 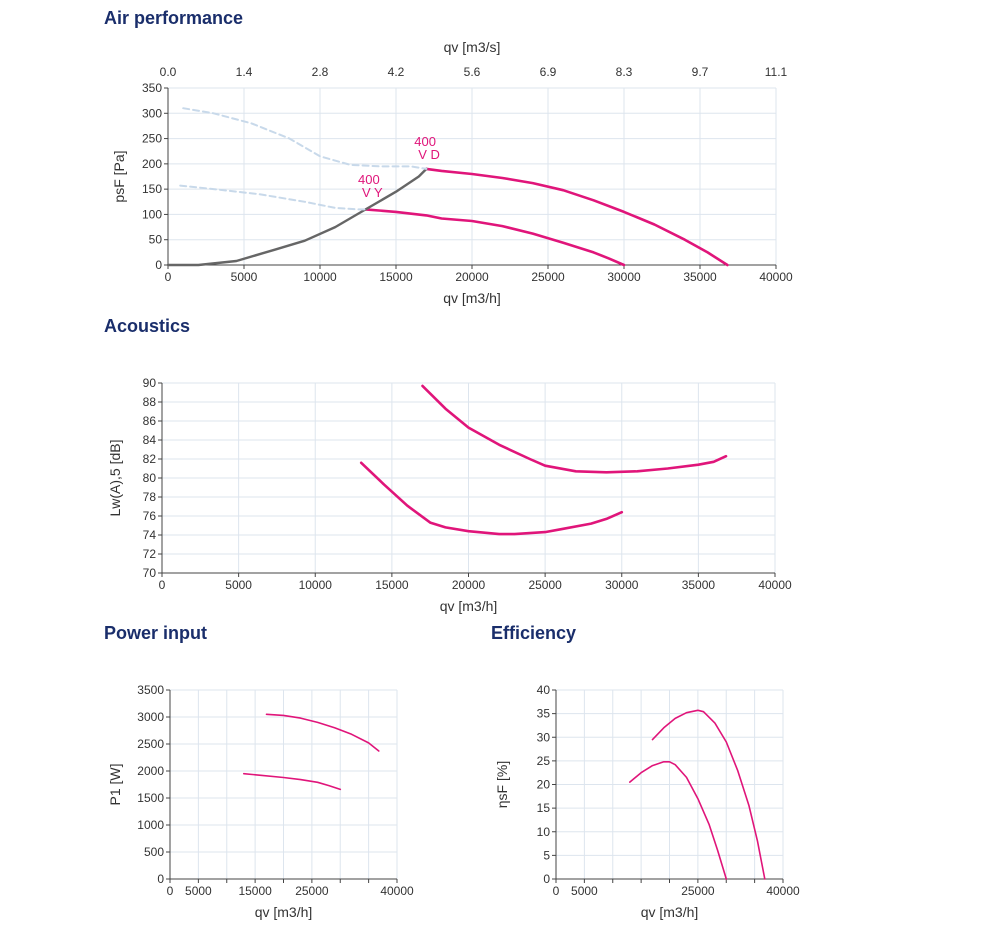 I want to click on efficiency-y-tick-label: 0, so click(x=546, y=879).